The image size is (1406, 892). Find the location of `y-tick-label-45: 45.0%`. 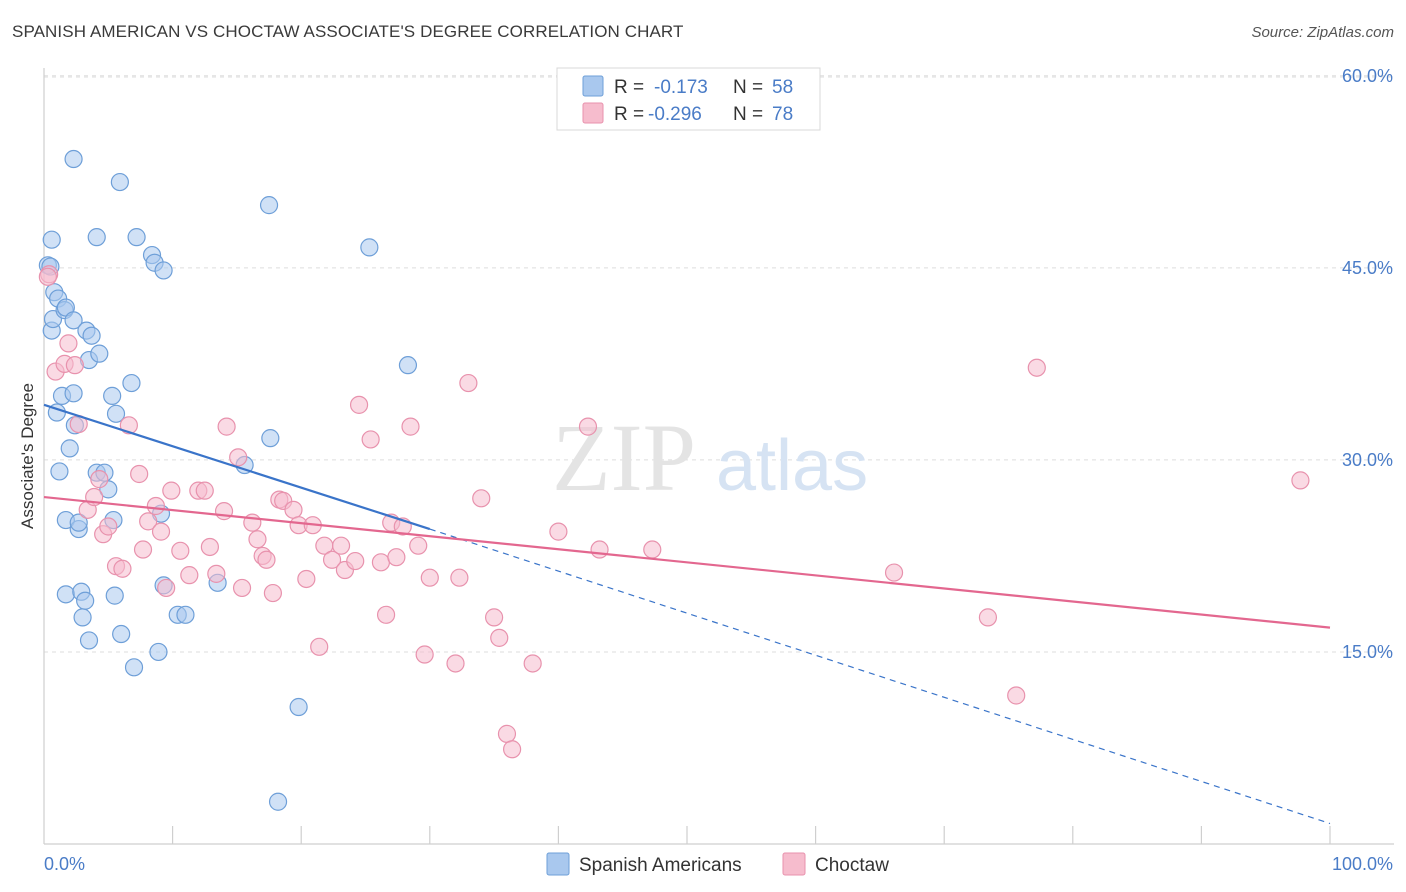

y-tick-label-45: 45.0% is located at coordinates (1367, 268).